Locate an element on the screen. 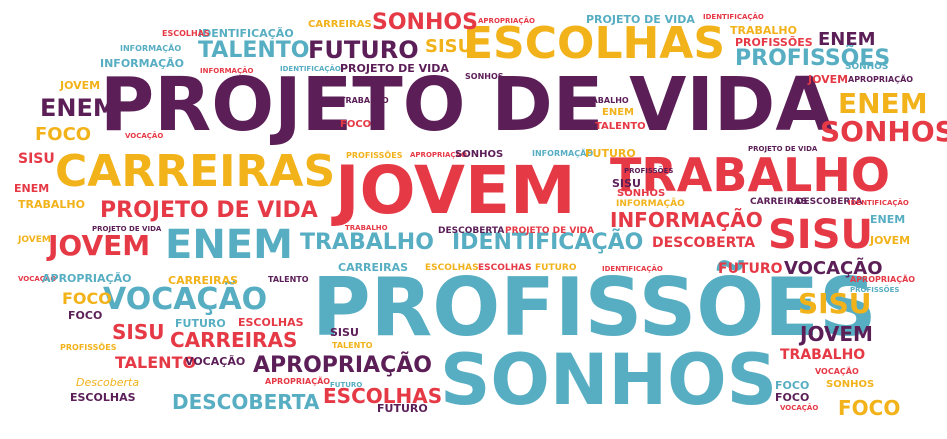  word-profissoes-main: PROFISSÕES is located at coordinates (594, 307).